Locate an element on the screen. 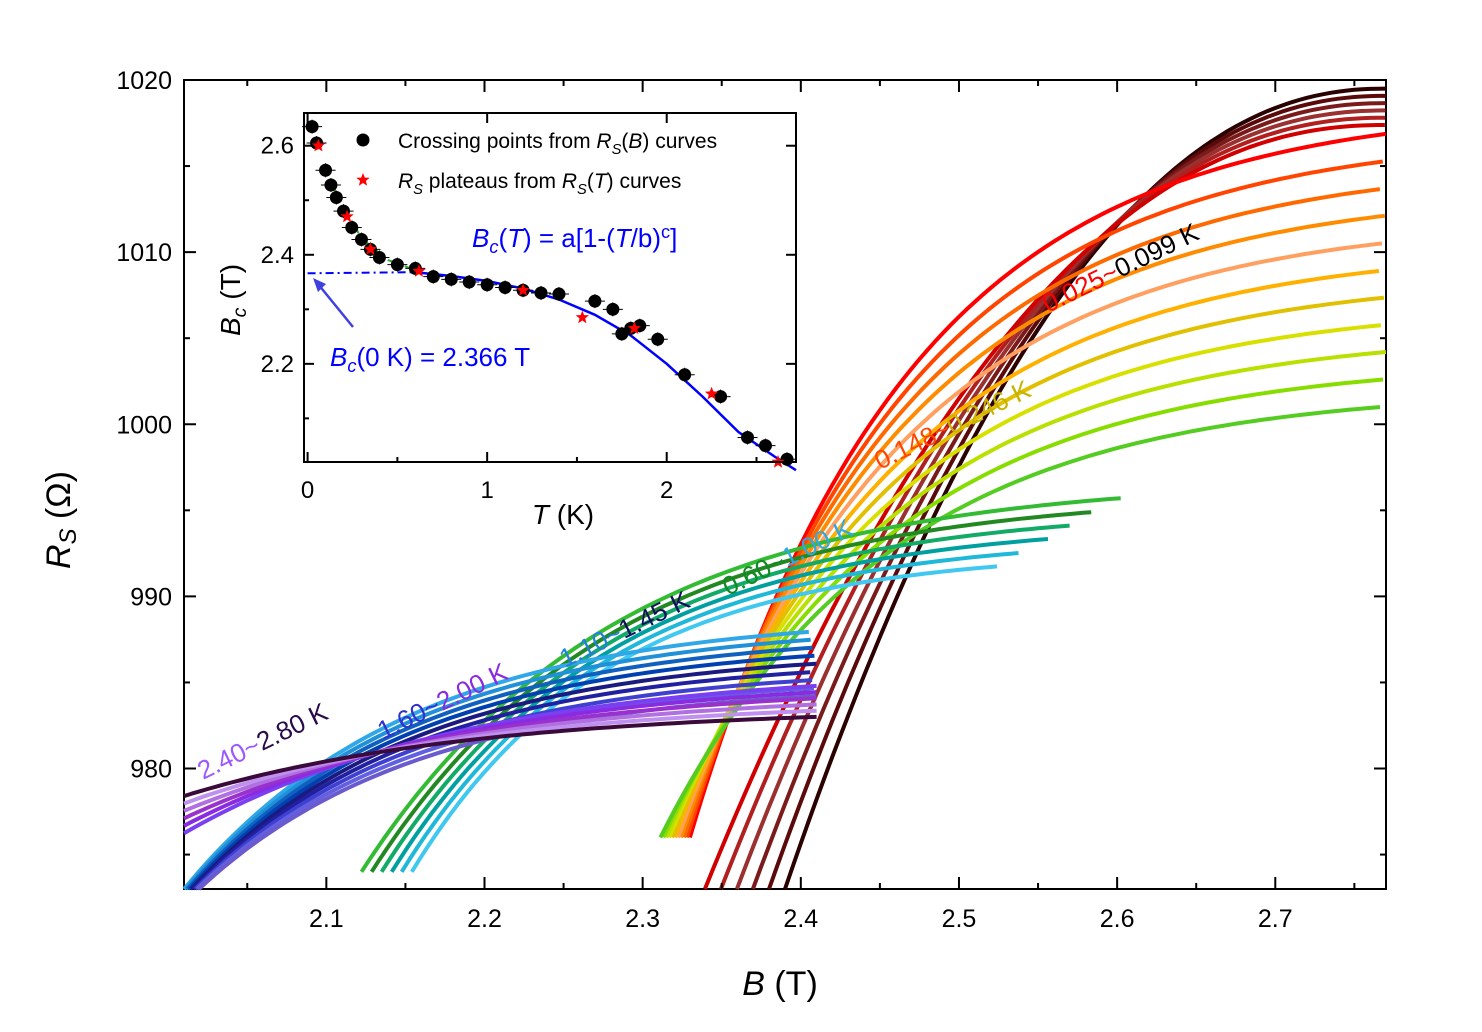  legend-entry: RS​ plateaus from RS​(T) curves is located at coordinates (539, 184).